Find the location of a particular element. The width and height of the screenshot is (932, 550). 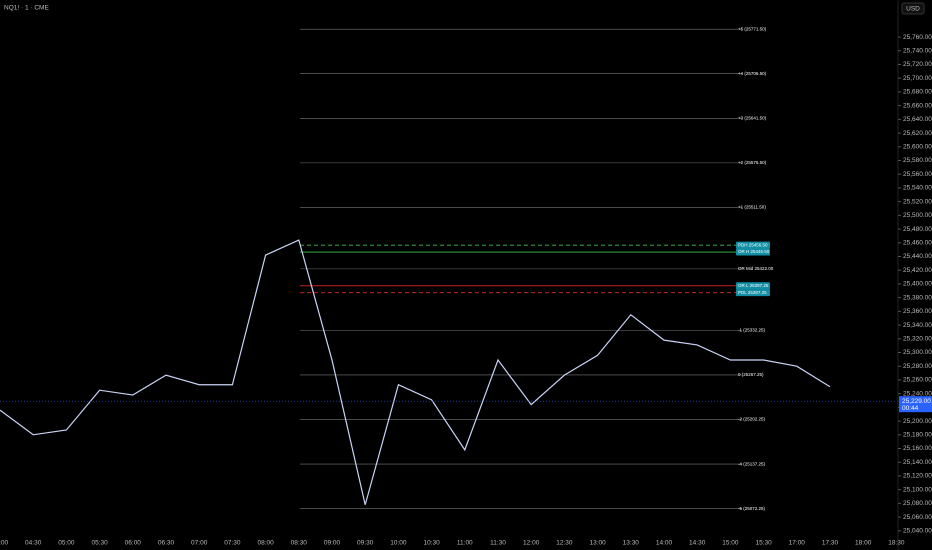

y-tick-label: 25,360.00 is located at coordinates (917, 311).